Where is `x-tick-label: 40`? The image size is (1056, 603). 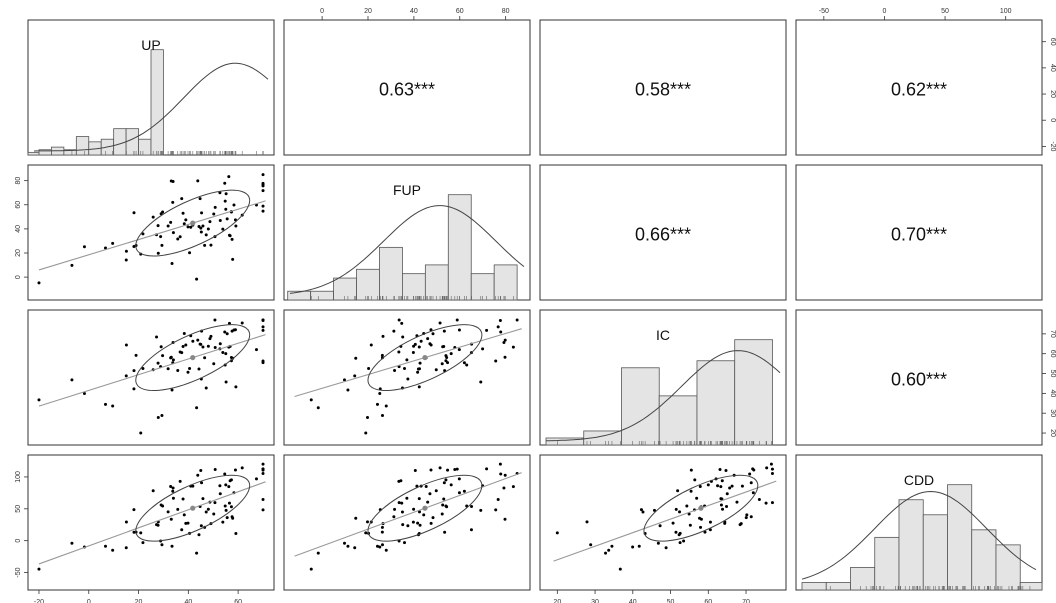
x-tick-label: 40 is located at coordinates (188, 601).